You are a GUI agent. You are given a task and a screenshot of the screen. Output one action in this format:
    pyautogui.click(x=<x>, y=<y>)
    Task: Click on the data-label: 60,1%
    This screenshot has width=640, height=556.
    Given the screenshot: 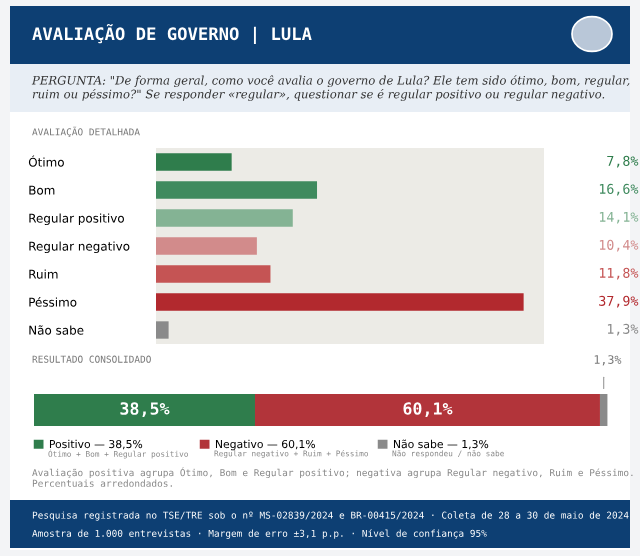 What is the action you would take?
    pyautogui.click(x=428, y=409)
    